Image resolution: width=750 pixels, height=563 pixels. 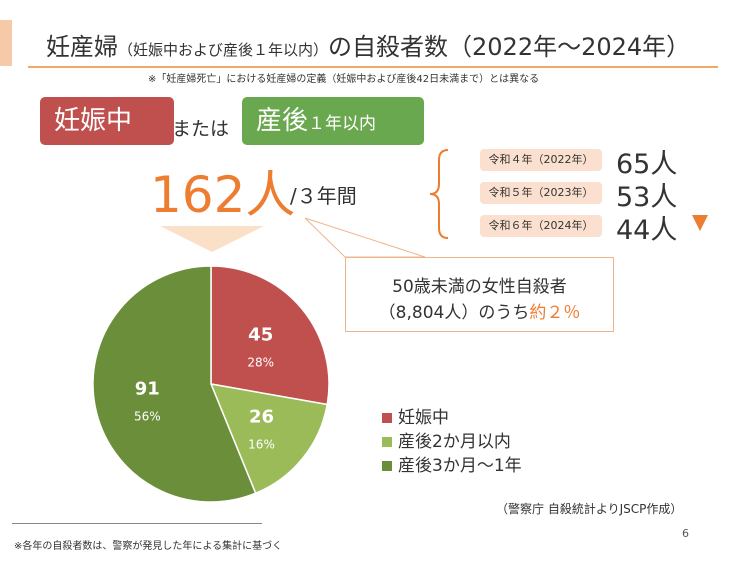 I want to click on title-bar: 妊産婦（妊娠中および産後１年以内）の自殺者数（2022年～2024年）, so click(x=373, y=46).